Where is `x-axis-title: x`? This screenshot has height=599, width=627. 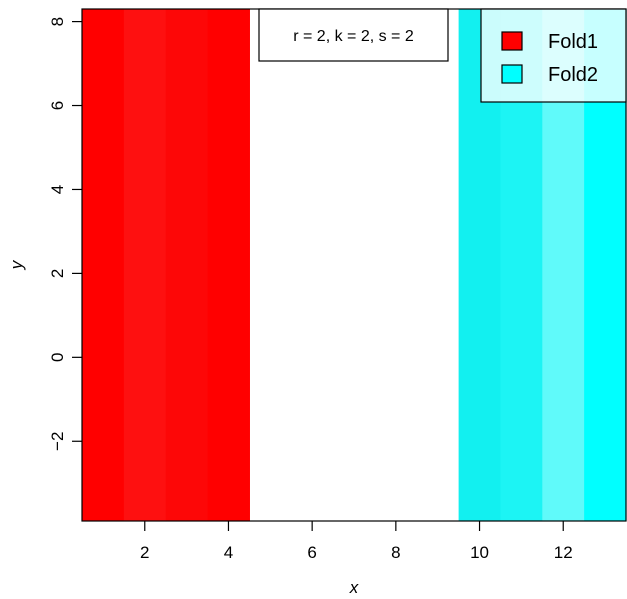
x-axis-title: x is located at coordinates (354, 587).